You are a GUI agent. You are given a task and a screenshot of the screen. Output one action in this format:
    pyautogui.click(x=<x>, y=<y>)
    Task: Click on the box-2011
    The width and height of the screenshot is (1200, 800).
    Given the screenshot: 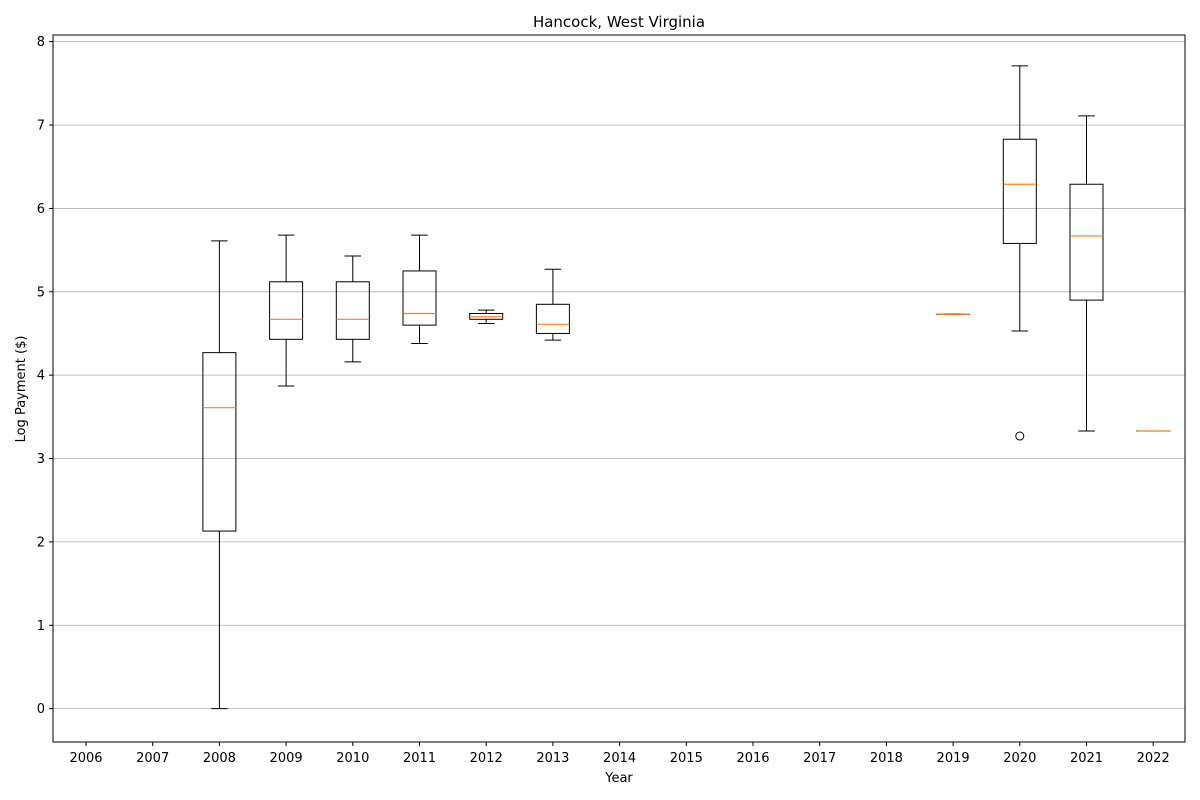 What is the action you would take?
    pyautogui.click(x=419, y=289)
    